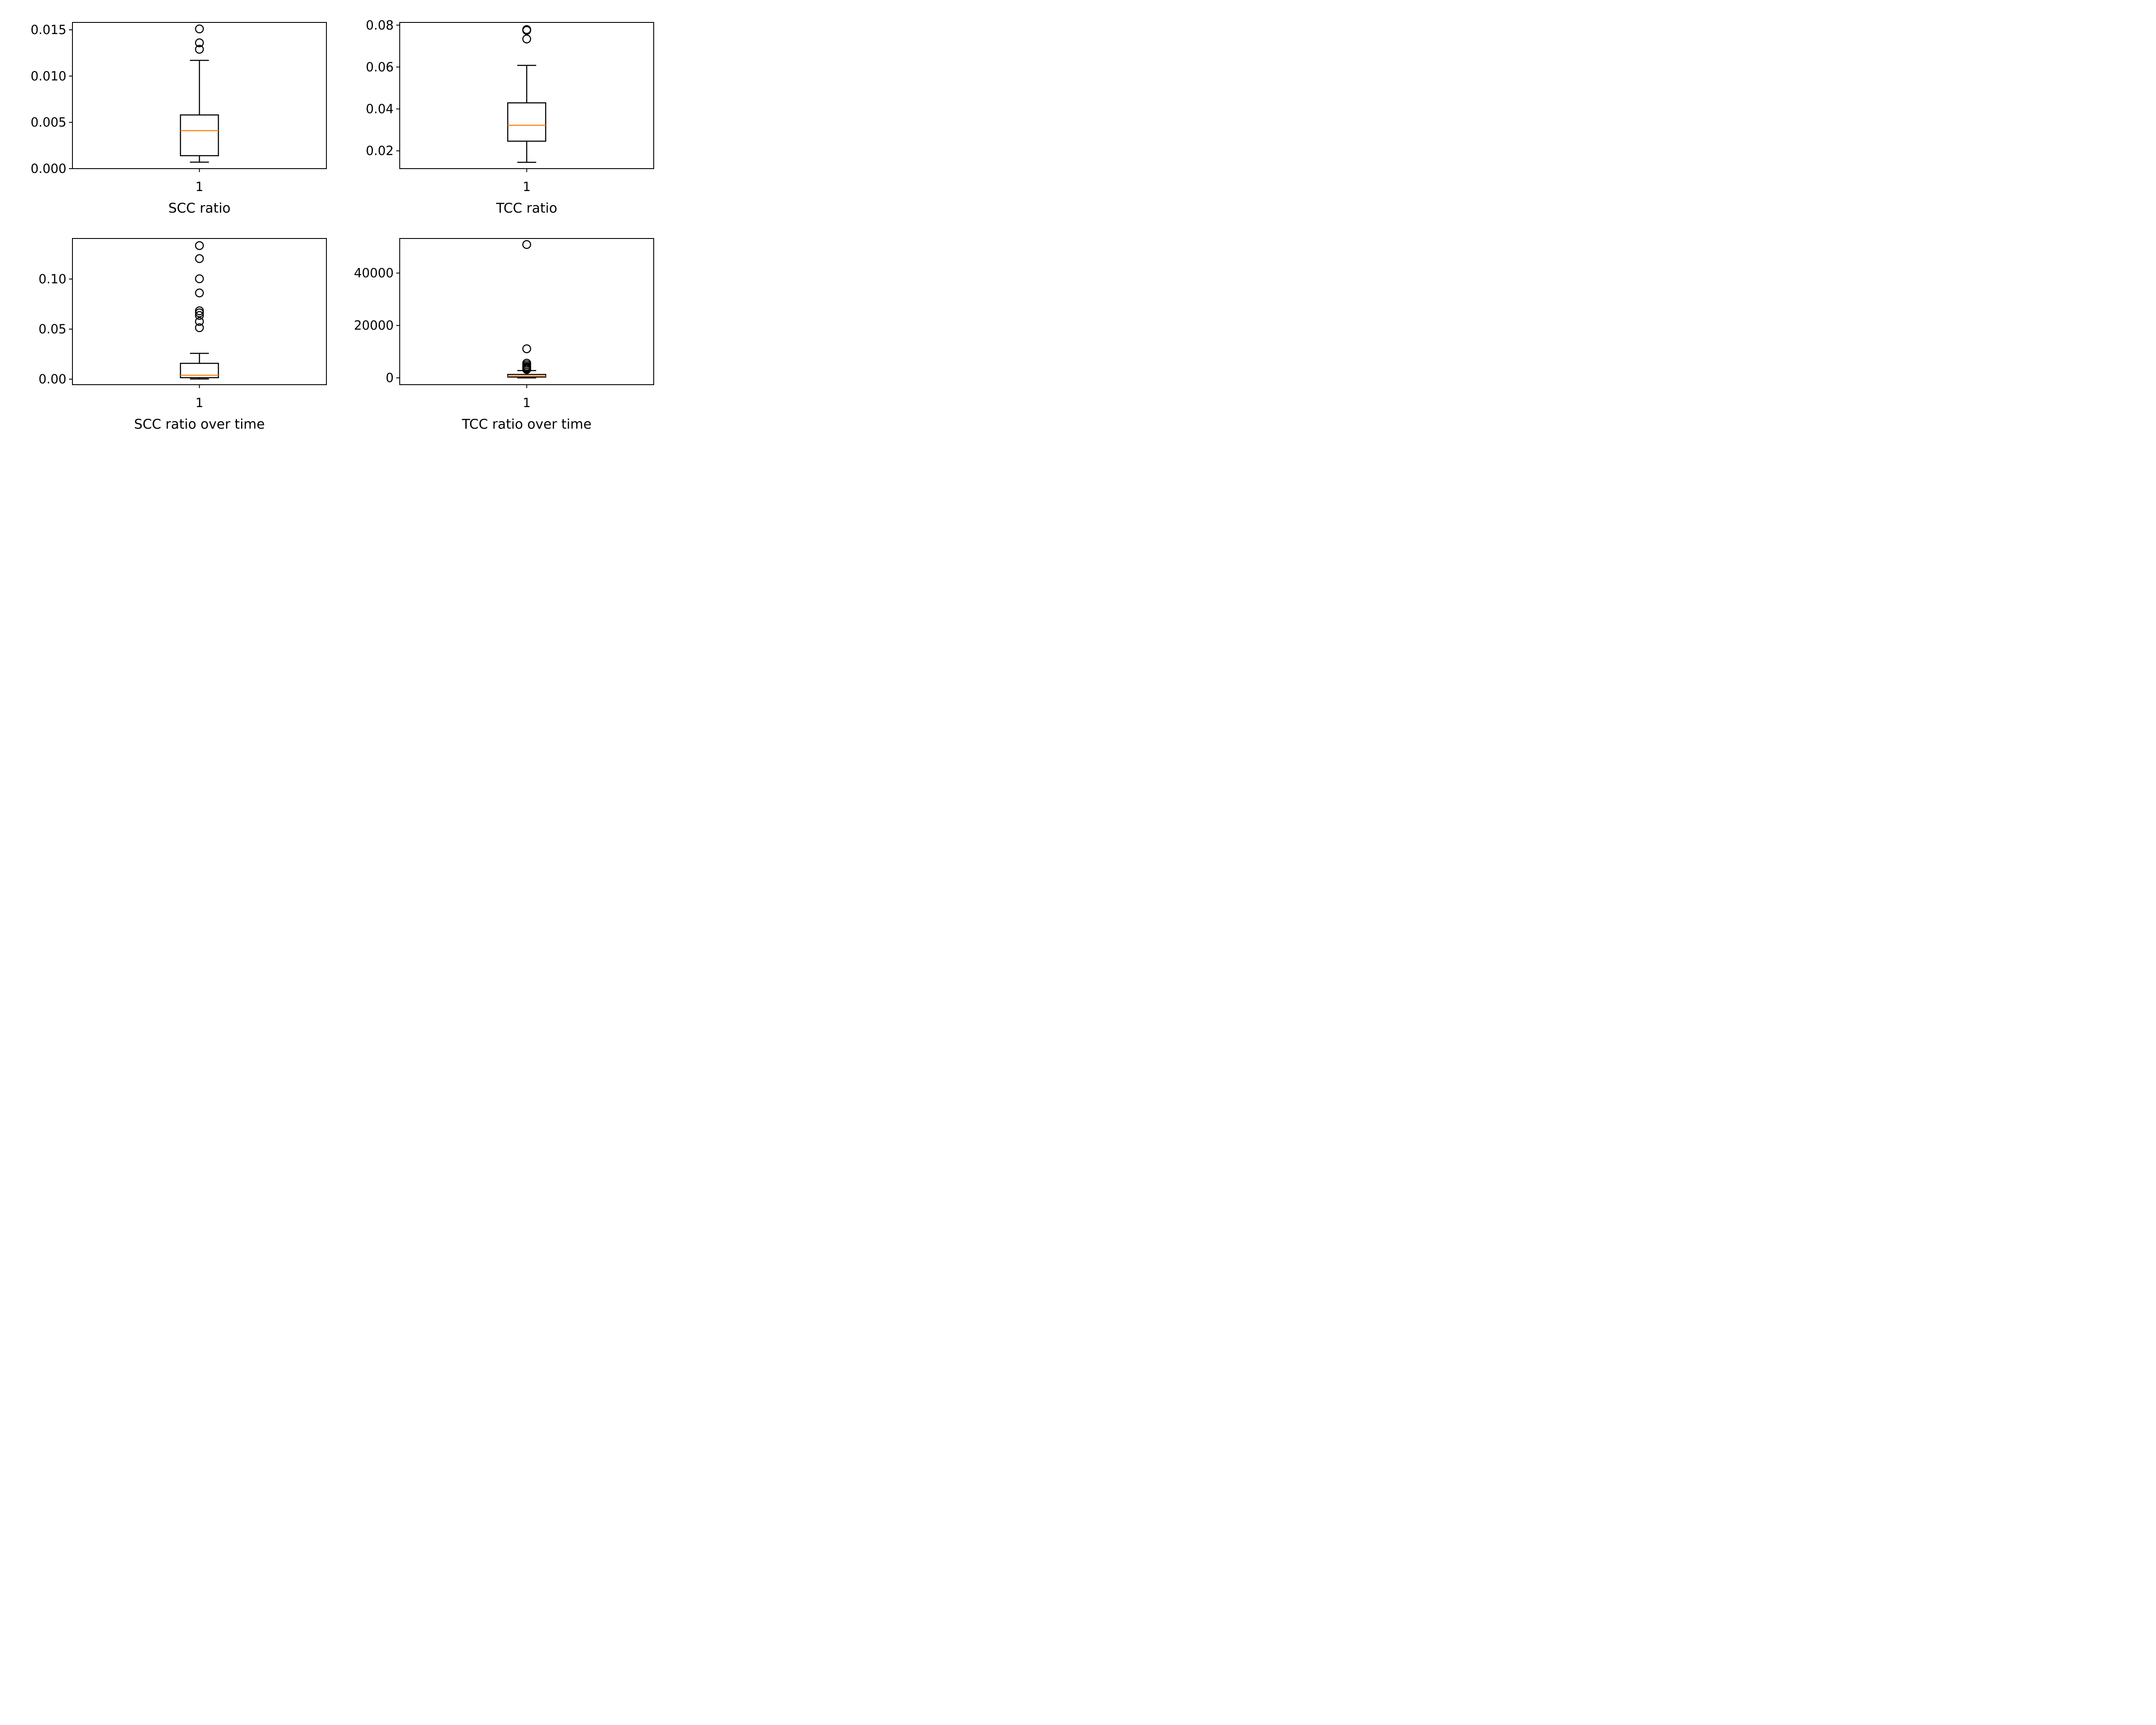  I want to click on subplot-scc-ratio-over-time: 0.00 0.05 0.10 1 SCC ratio over time, so click(182, 335).